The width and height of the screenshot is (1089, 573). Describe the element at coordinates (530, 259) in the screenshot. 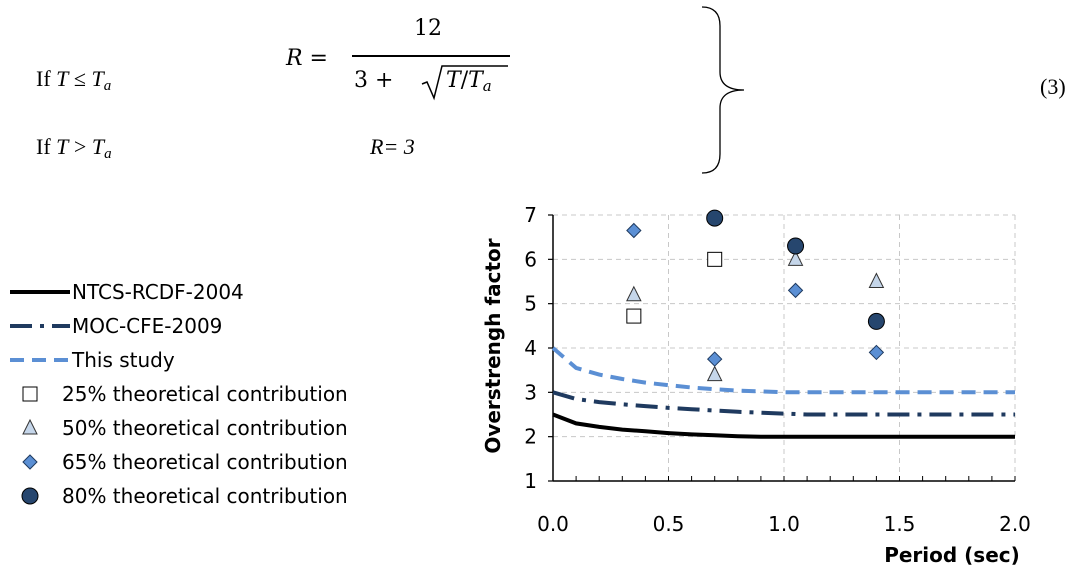

I see `y-tick-label: 6` at that location.